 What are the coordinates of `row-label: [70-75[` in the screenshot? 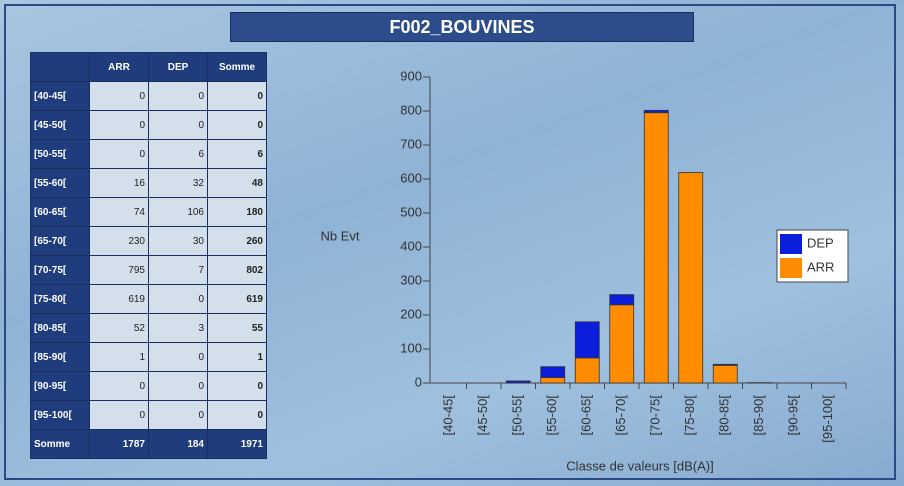 It's located at (60, 270).